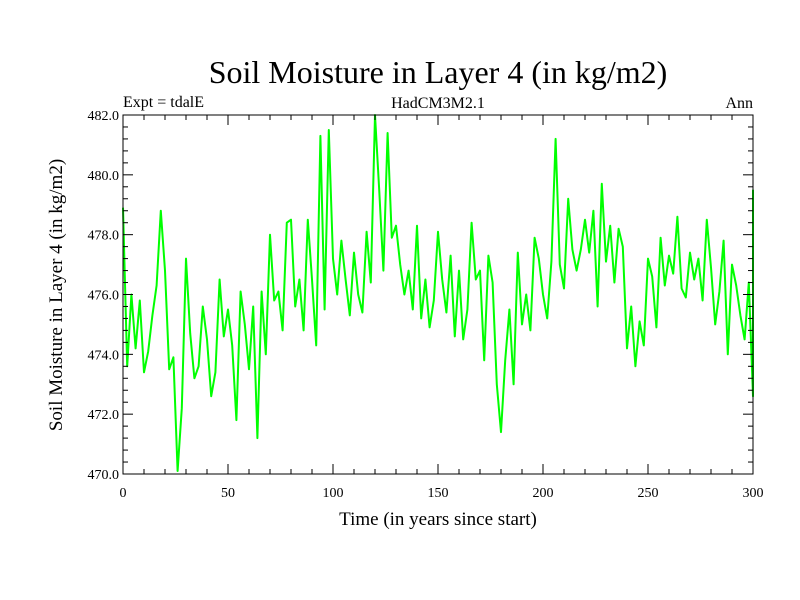 The width and height of the screenshot is (800, 600). I want to click on y-tick-label: 482.0, so click(104, 116).